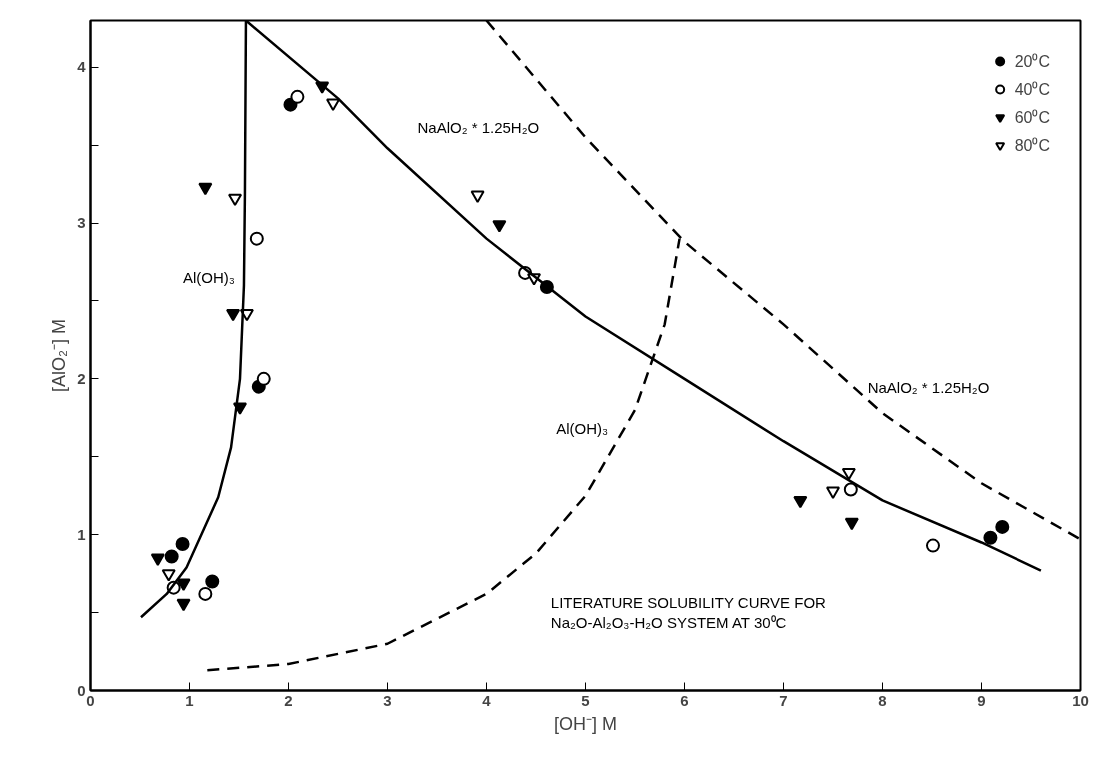 This screenshot has width=1114, height=765. I want to click on x-tick-label: 2, so click(288, 700).